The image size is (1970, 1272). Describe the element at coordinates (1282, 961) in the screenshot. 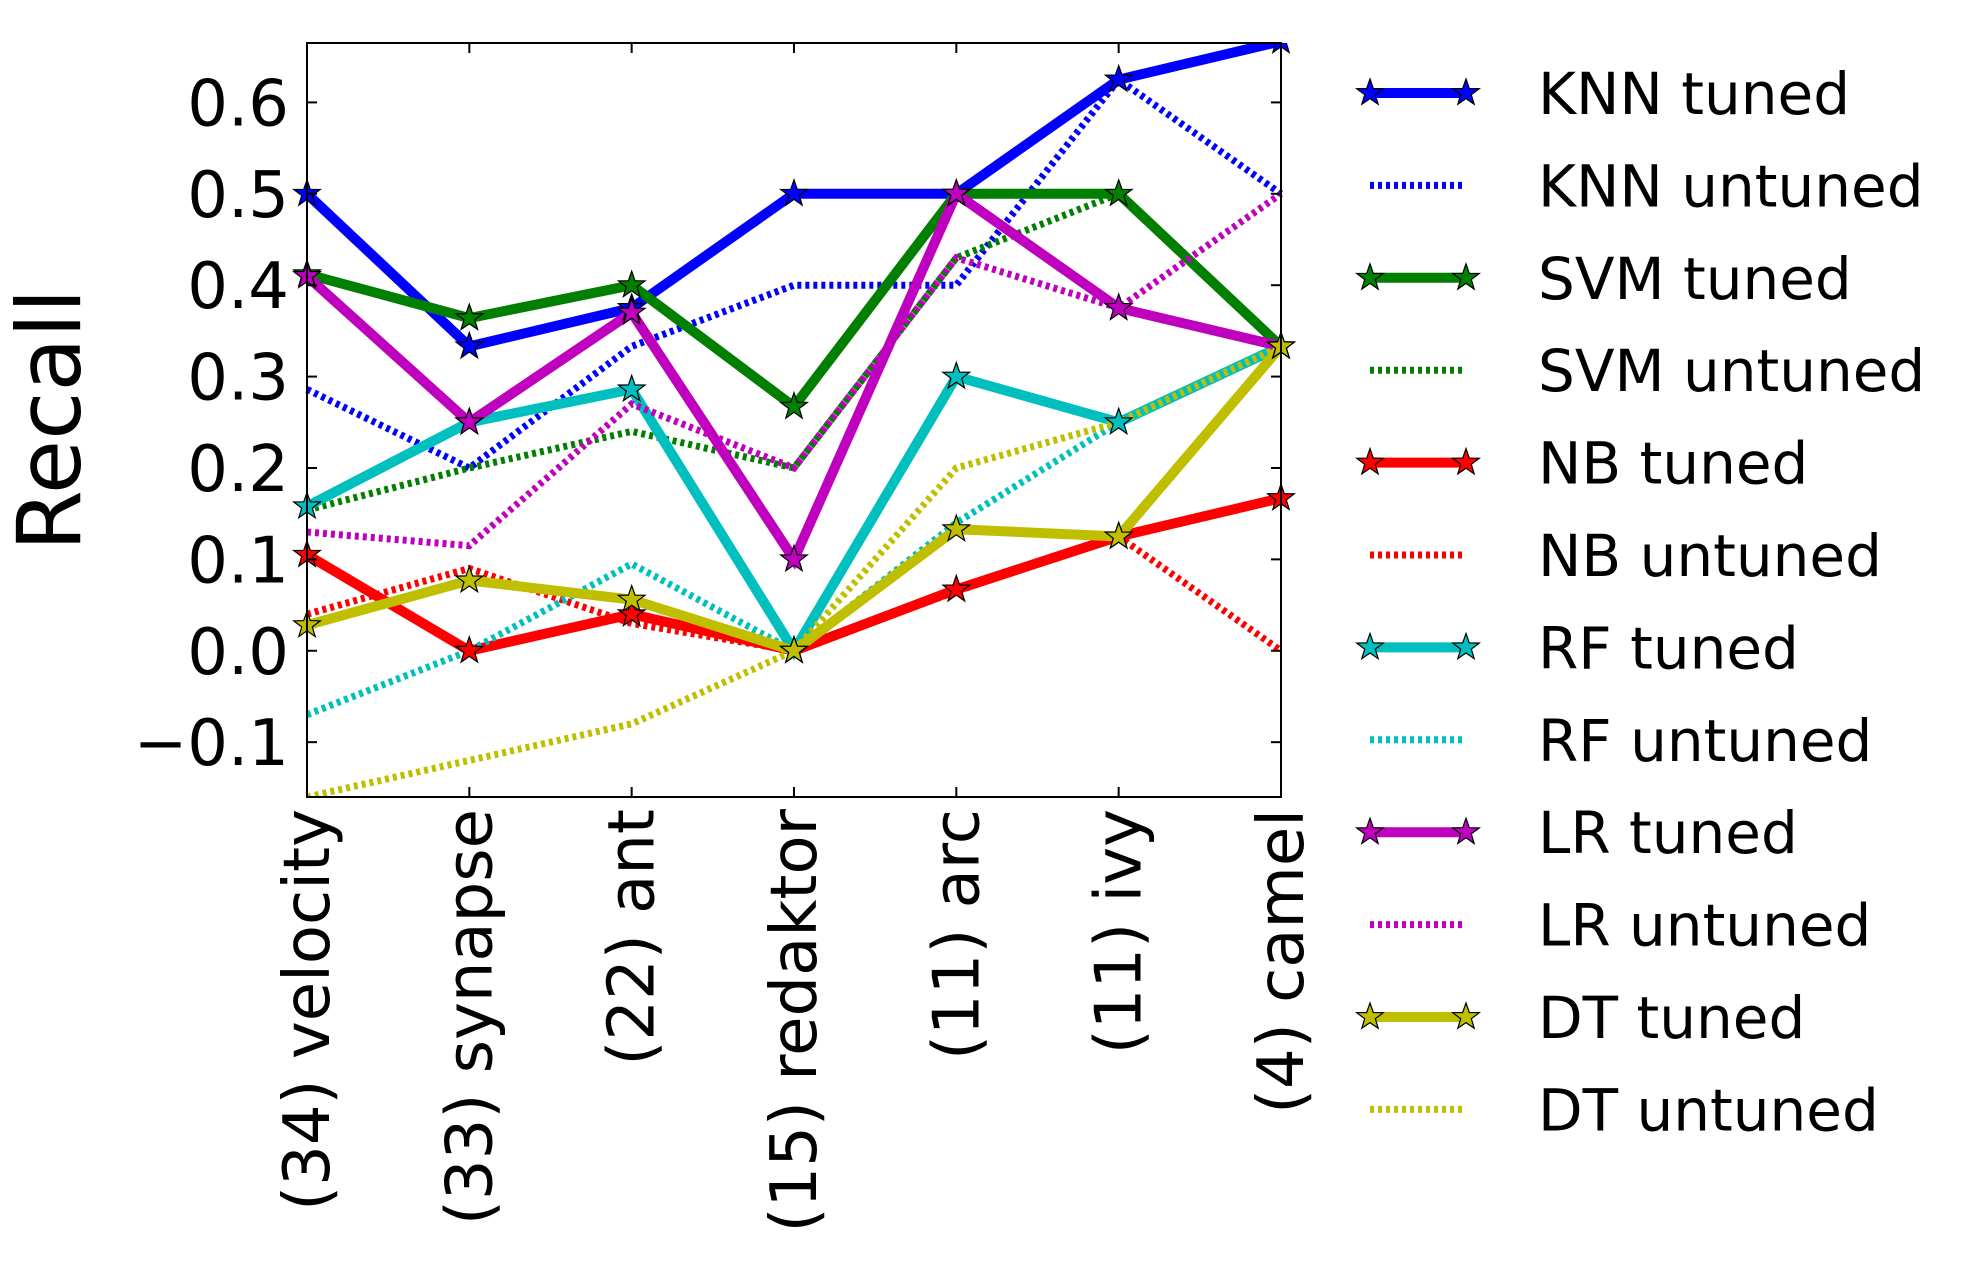

I see `x-tick-label: (4) camel` at that location.